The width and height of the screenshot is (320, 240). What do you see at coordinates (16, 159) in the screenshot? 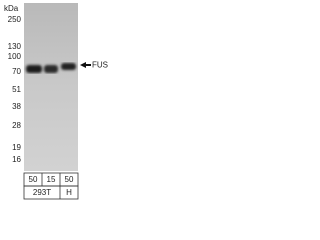
I see `marker-label: 16` at bounding box center [16, 159].